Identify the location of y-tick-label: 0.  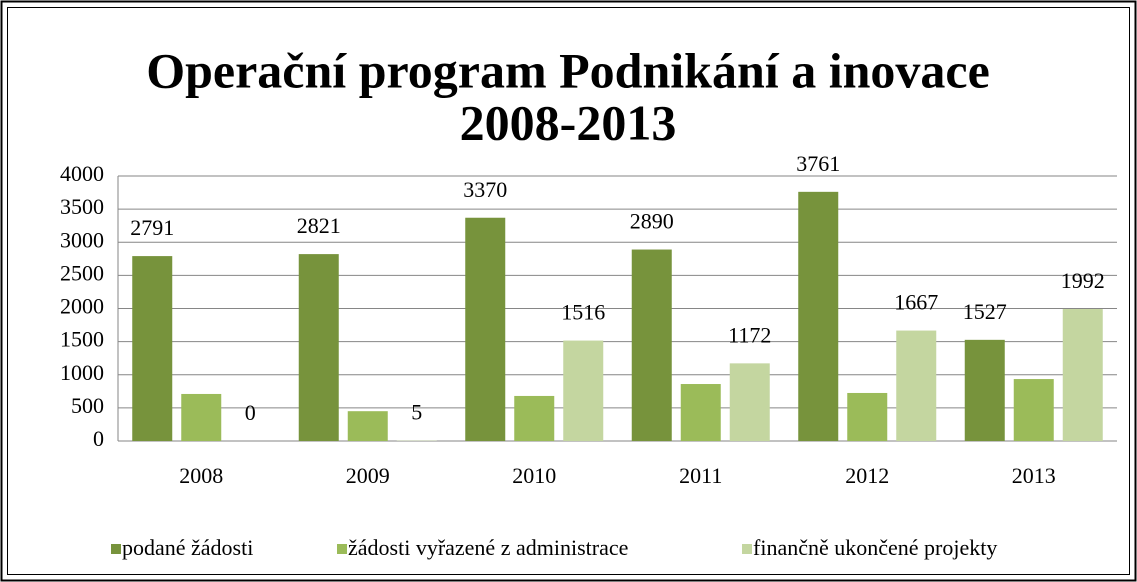
(98, 438).